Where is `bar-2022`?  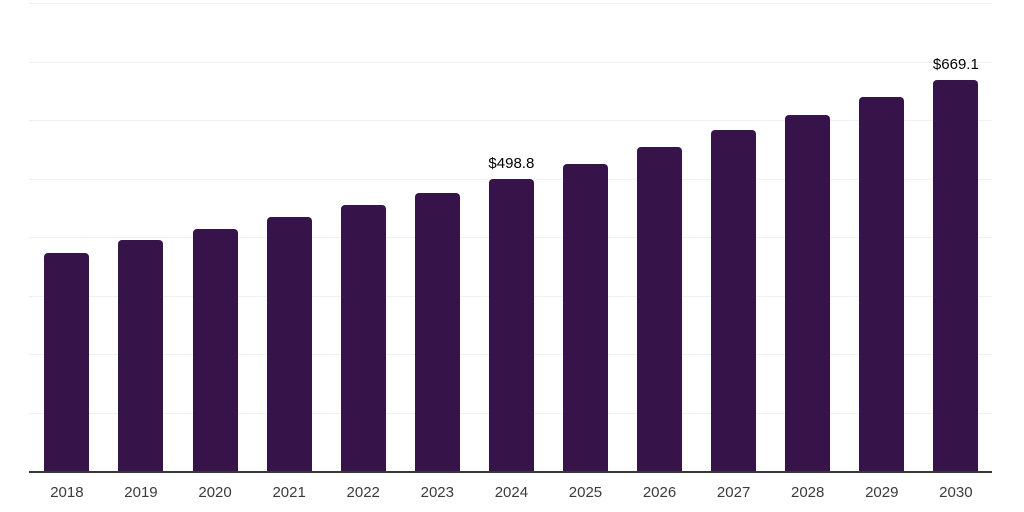
bar-2022 is located at coordinates (363, 337).